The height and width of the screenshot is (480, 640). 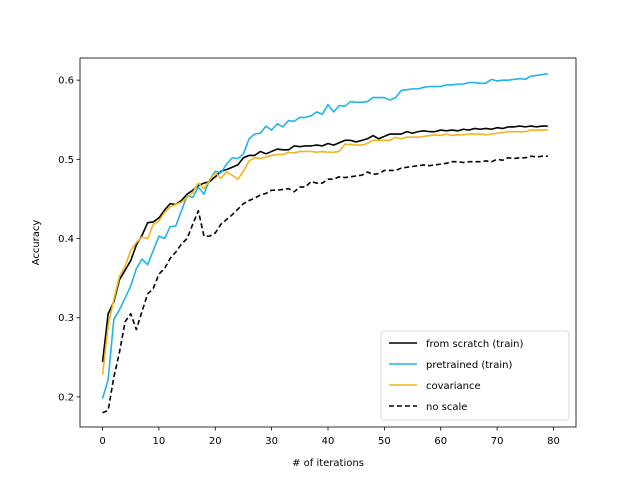 What do you see at coordinates (66, 239) in the screenshot?
I see `y-tick-label: 0.4` at bounding box center [66, 239].